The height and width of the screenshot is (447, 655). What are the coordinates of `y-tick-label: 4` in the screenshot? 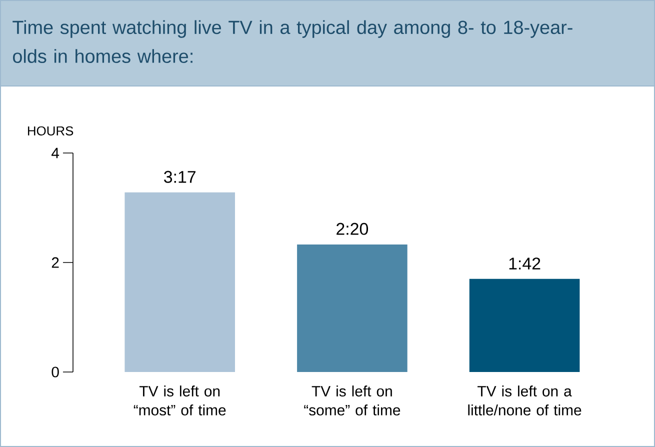 It's located at (56, 153).